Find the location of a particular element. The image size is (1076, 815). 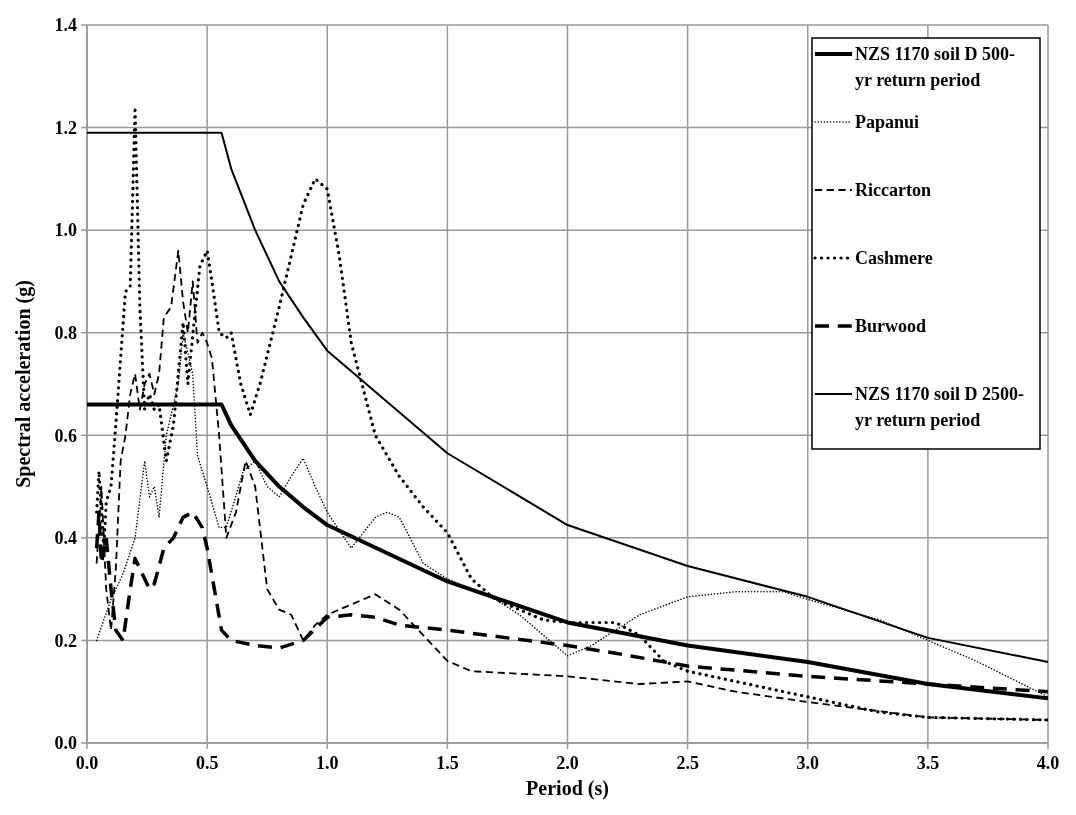

y-tick-label: 1.2 is located at coordinates (65, 127).